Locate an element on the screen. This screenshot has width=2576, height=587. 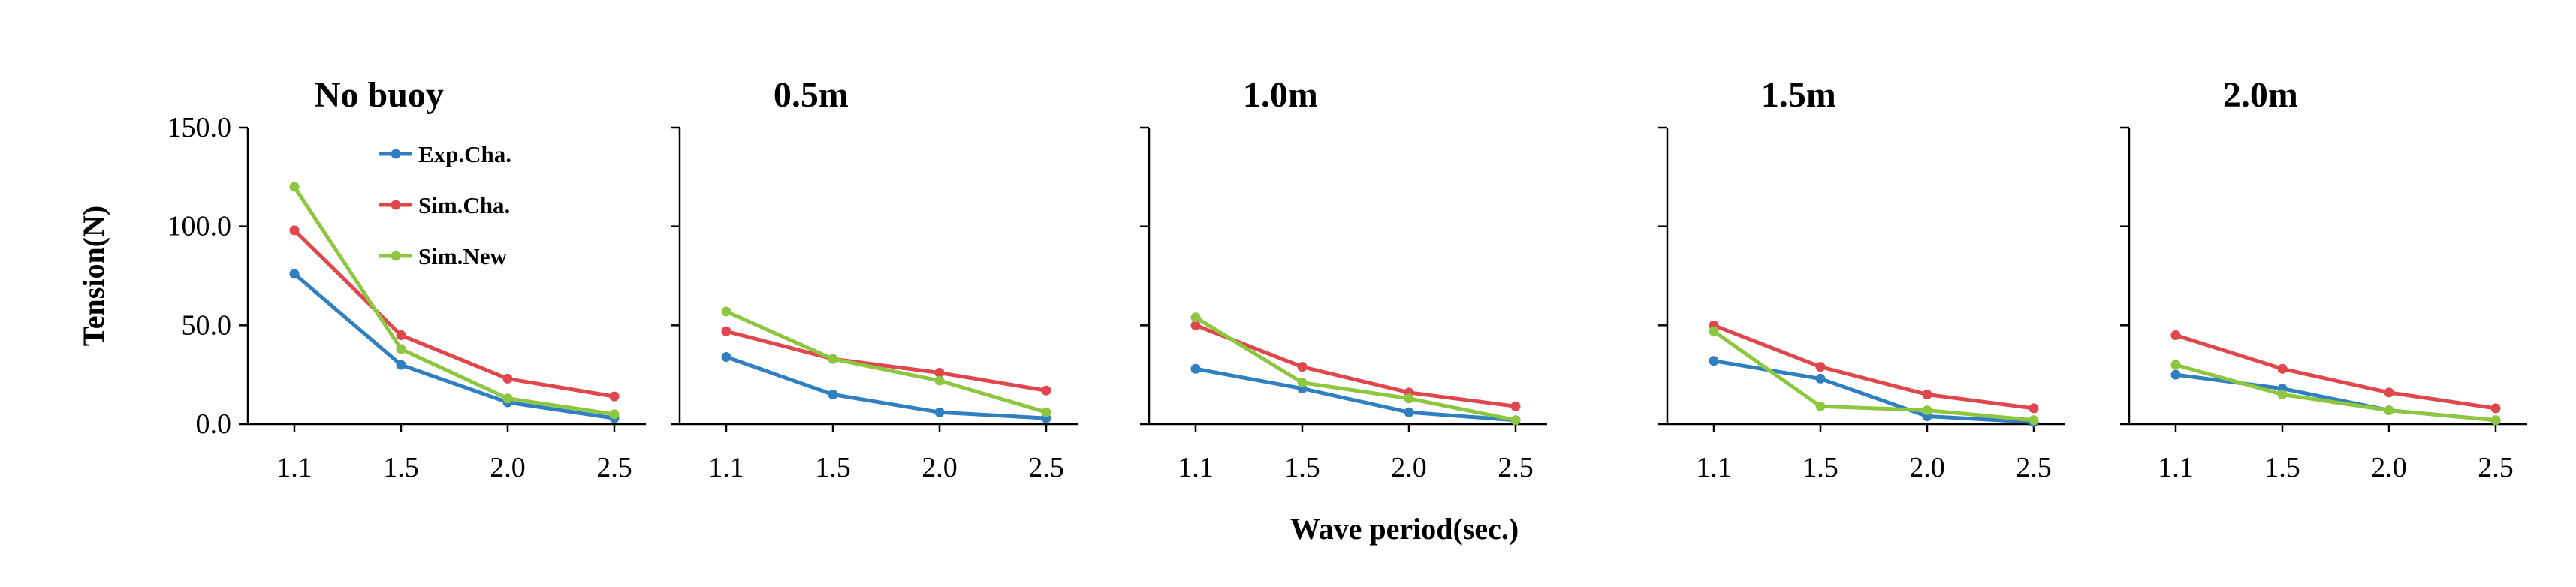
legend-label: Exp.Cha. is located at coordinates (465, 154).